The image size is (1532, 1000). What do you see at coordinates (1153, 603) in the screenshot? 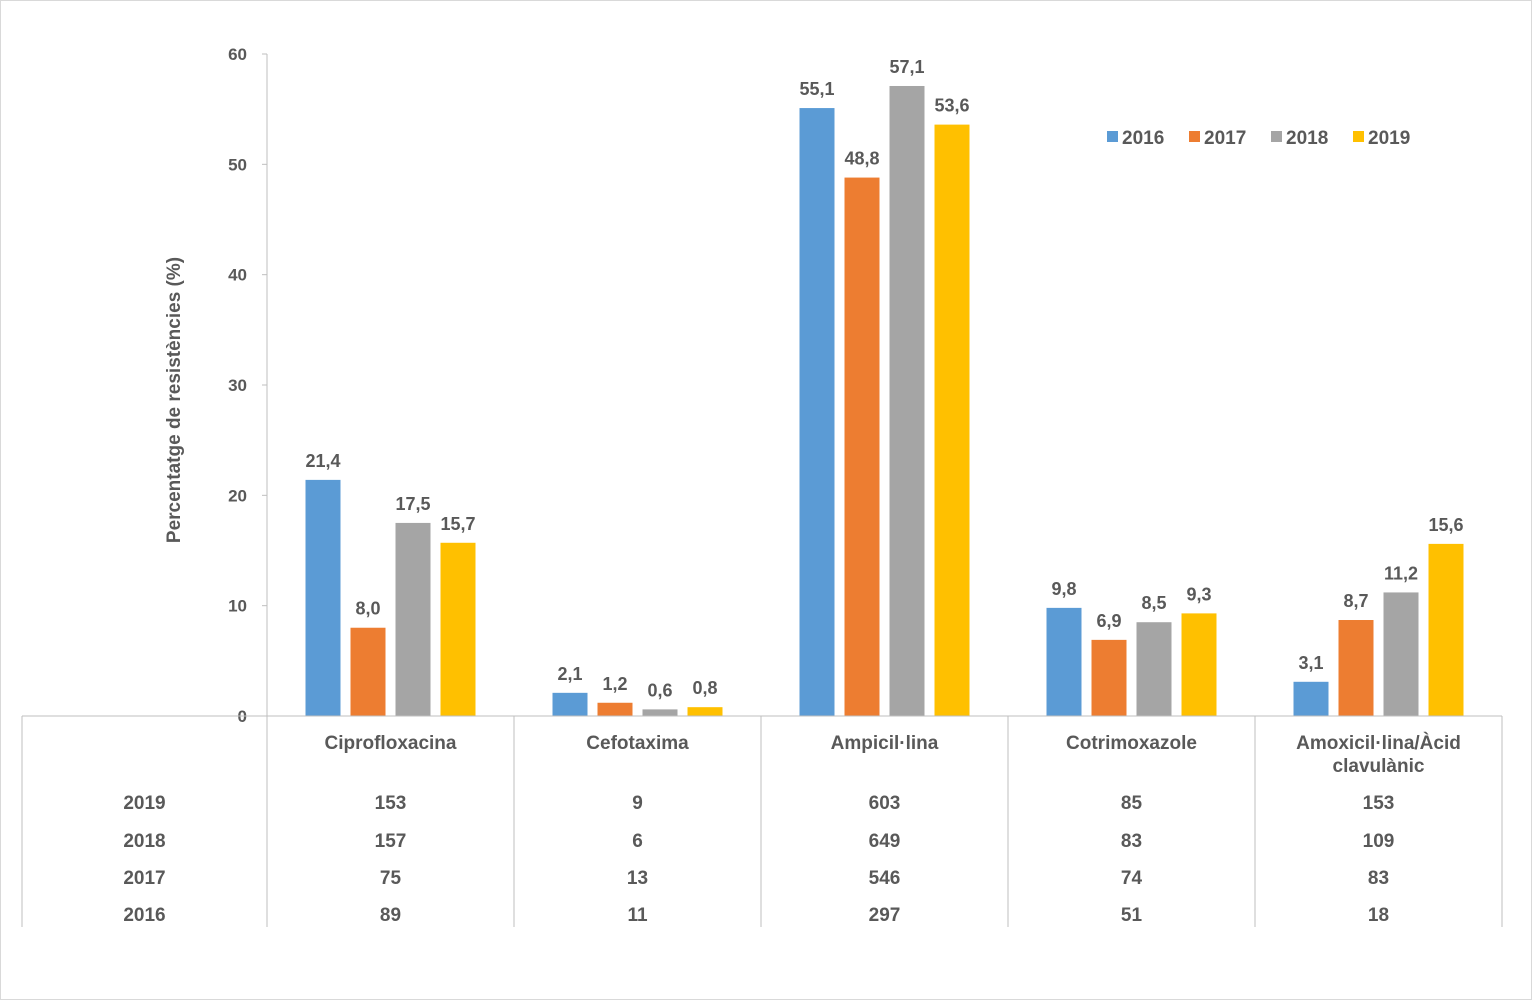
I see `data-label: 8,5` at bounding box center [1153, 603].